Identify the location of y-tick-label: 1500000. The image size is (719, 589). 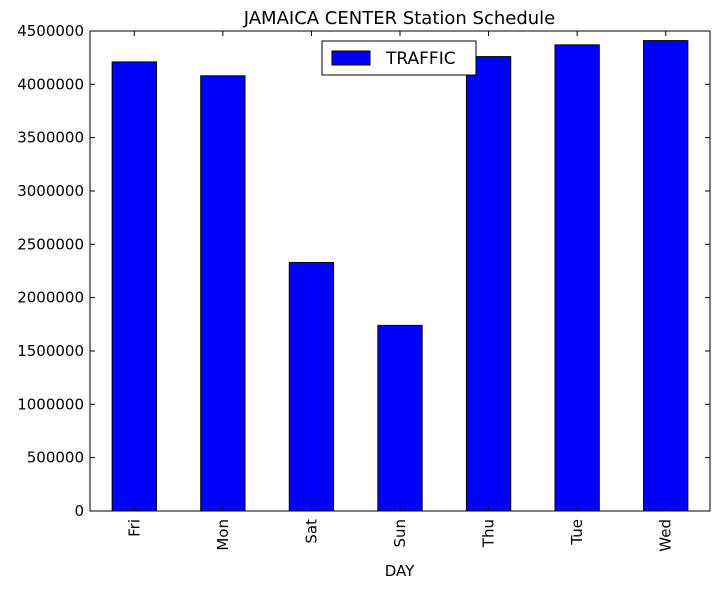
(50, 351).